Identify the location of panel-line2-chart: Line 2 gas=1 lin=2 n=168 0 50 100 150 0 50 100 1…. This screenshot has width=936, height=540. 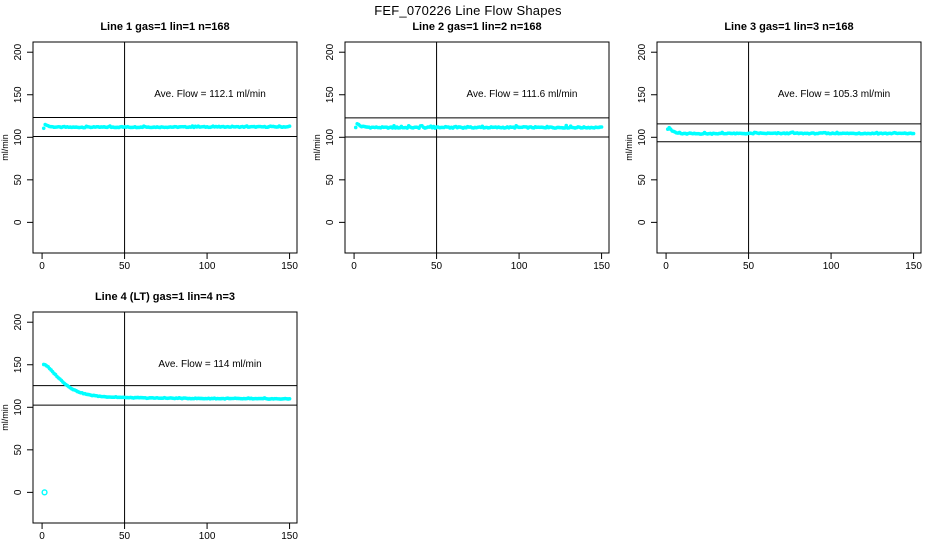
(461, 145).